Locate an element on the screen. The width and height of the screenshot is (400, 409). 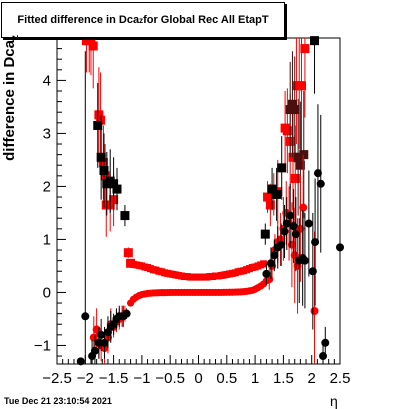
y-tick-label: 2 is located at coordinates (47, 186).